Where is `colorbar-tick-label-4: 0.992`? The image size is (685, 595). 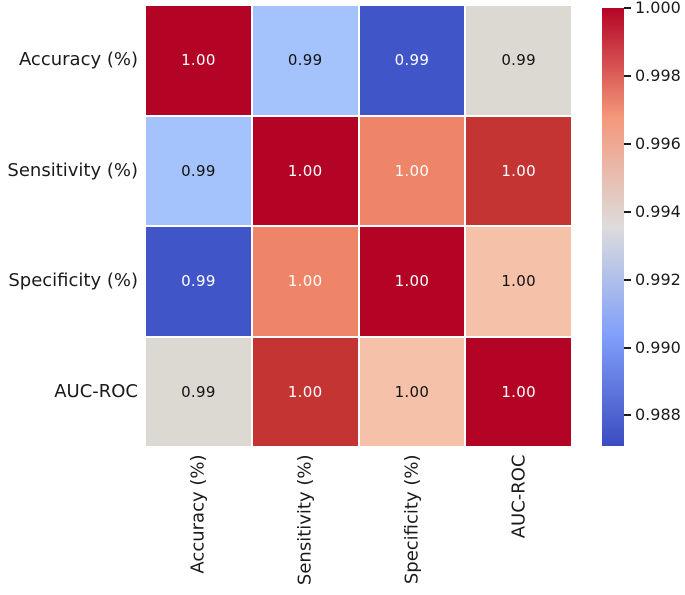 colorbar-tick-label-4: 0.992 is located at coordinates (658, 279).